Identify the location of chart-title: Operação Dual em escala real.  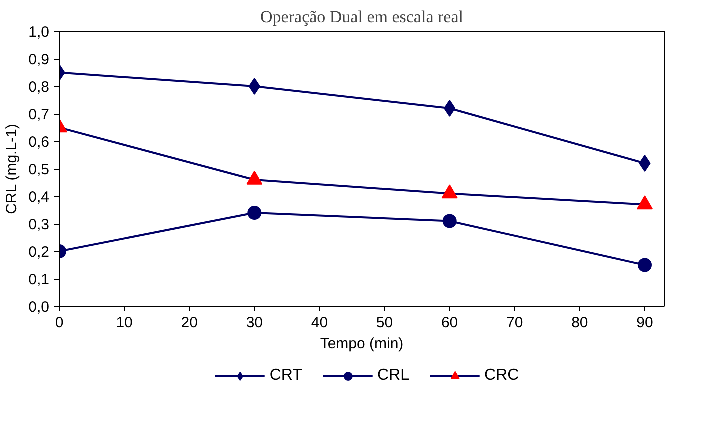
(362, 17).